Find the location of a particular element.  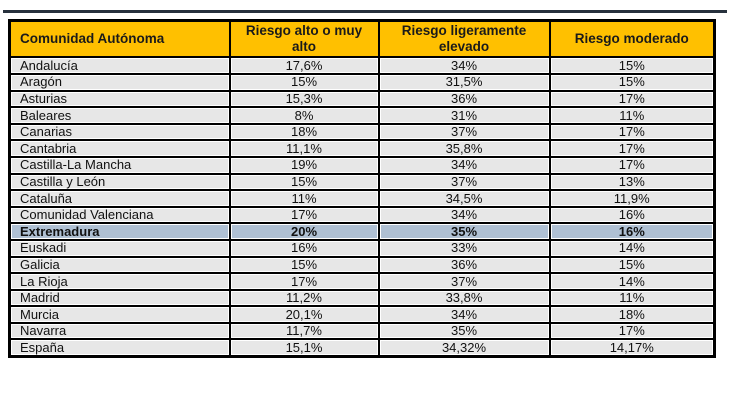

risk-value-cell: 20% is located at coordinates (304, 231).